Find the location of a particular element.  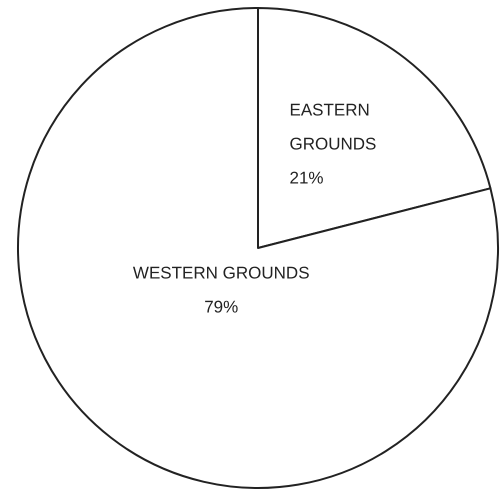

data-label: 79% is located at coordinates (221, 306).